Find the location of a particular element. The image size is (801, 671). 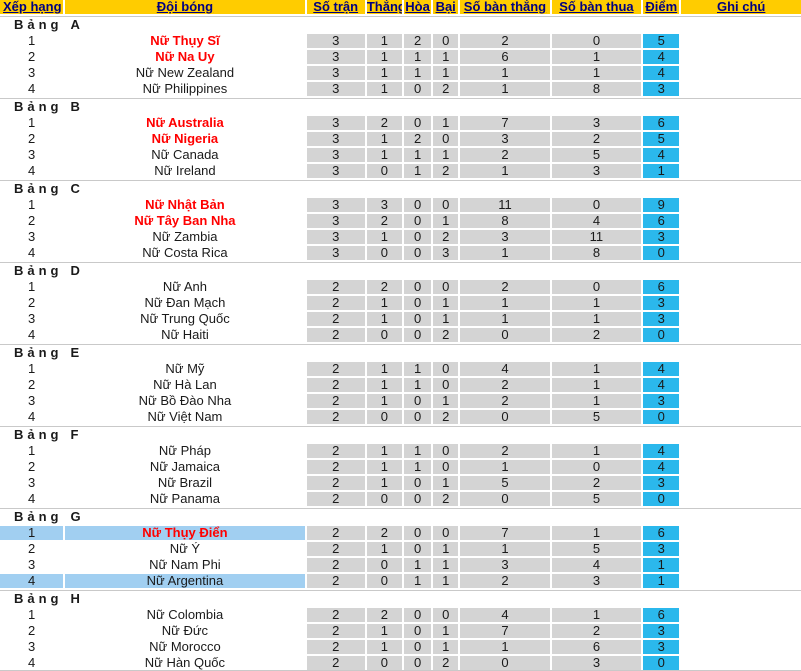

col-header-lost: Bại is located at coordinates (446, 7).